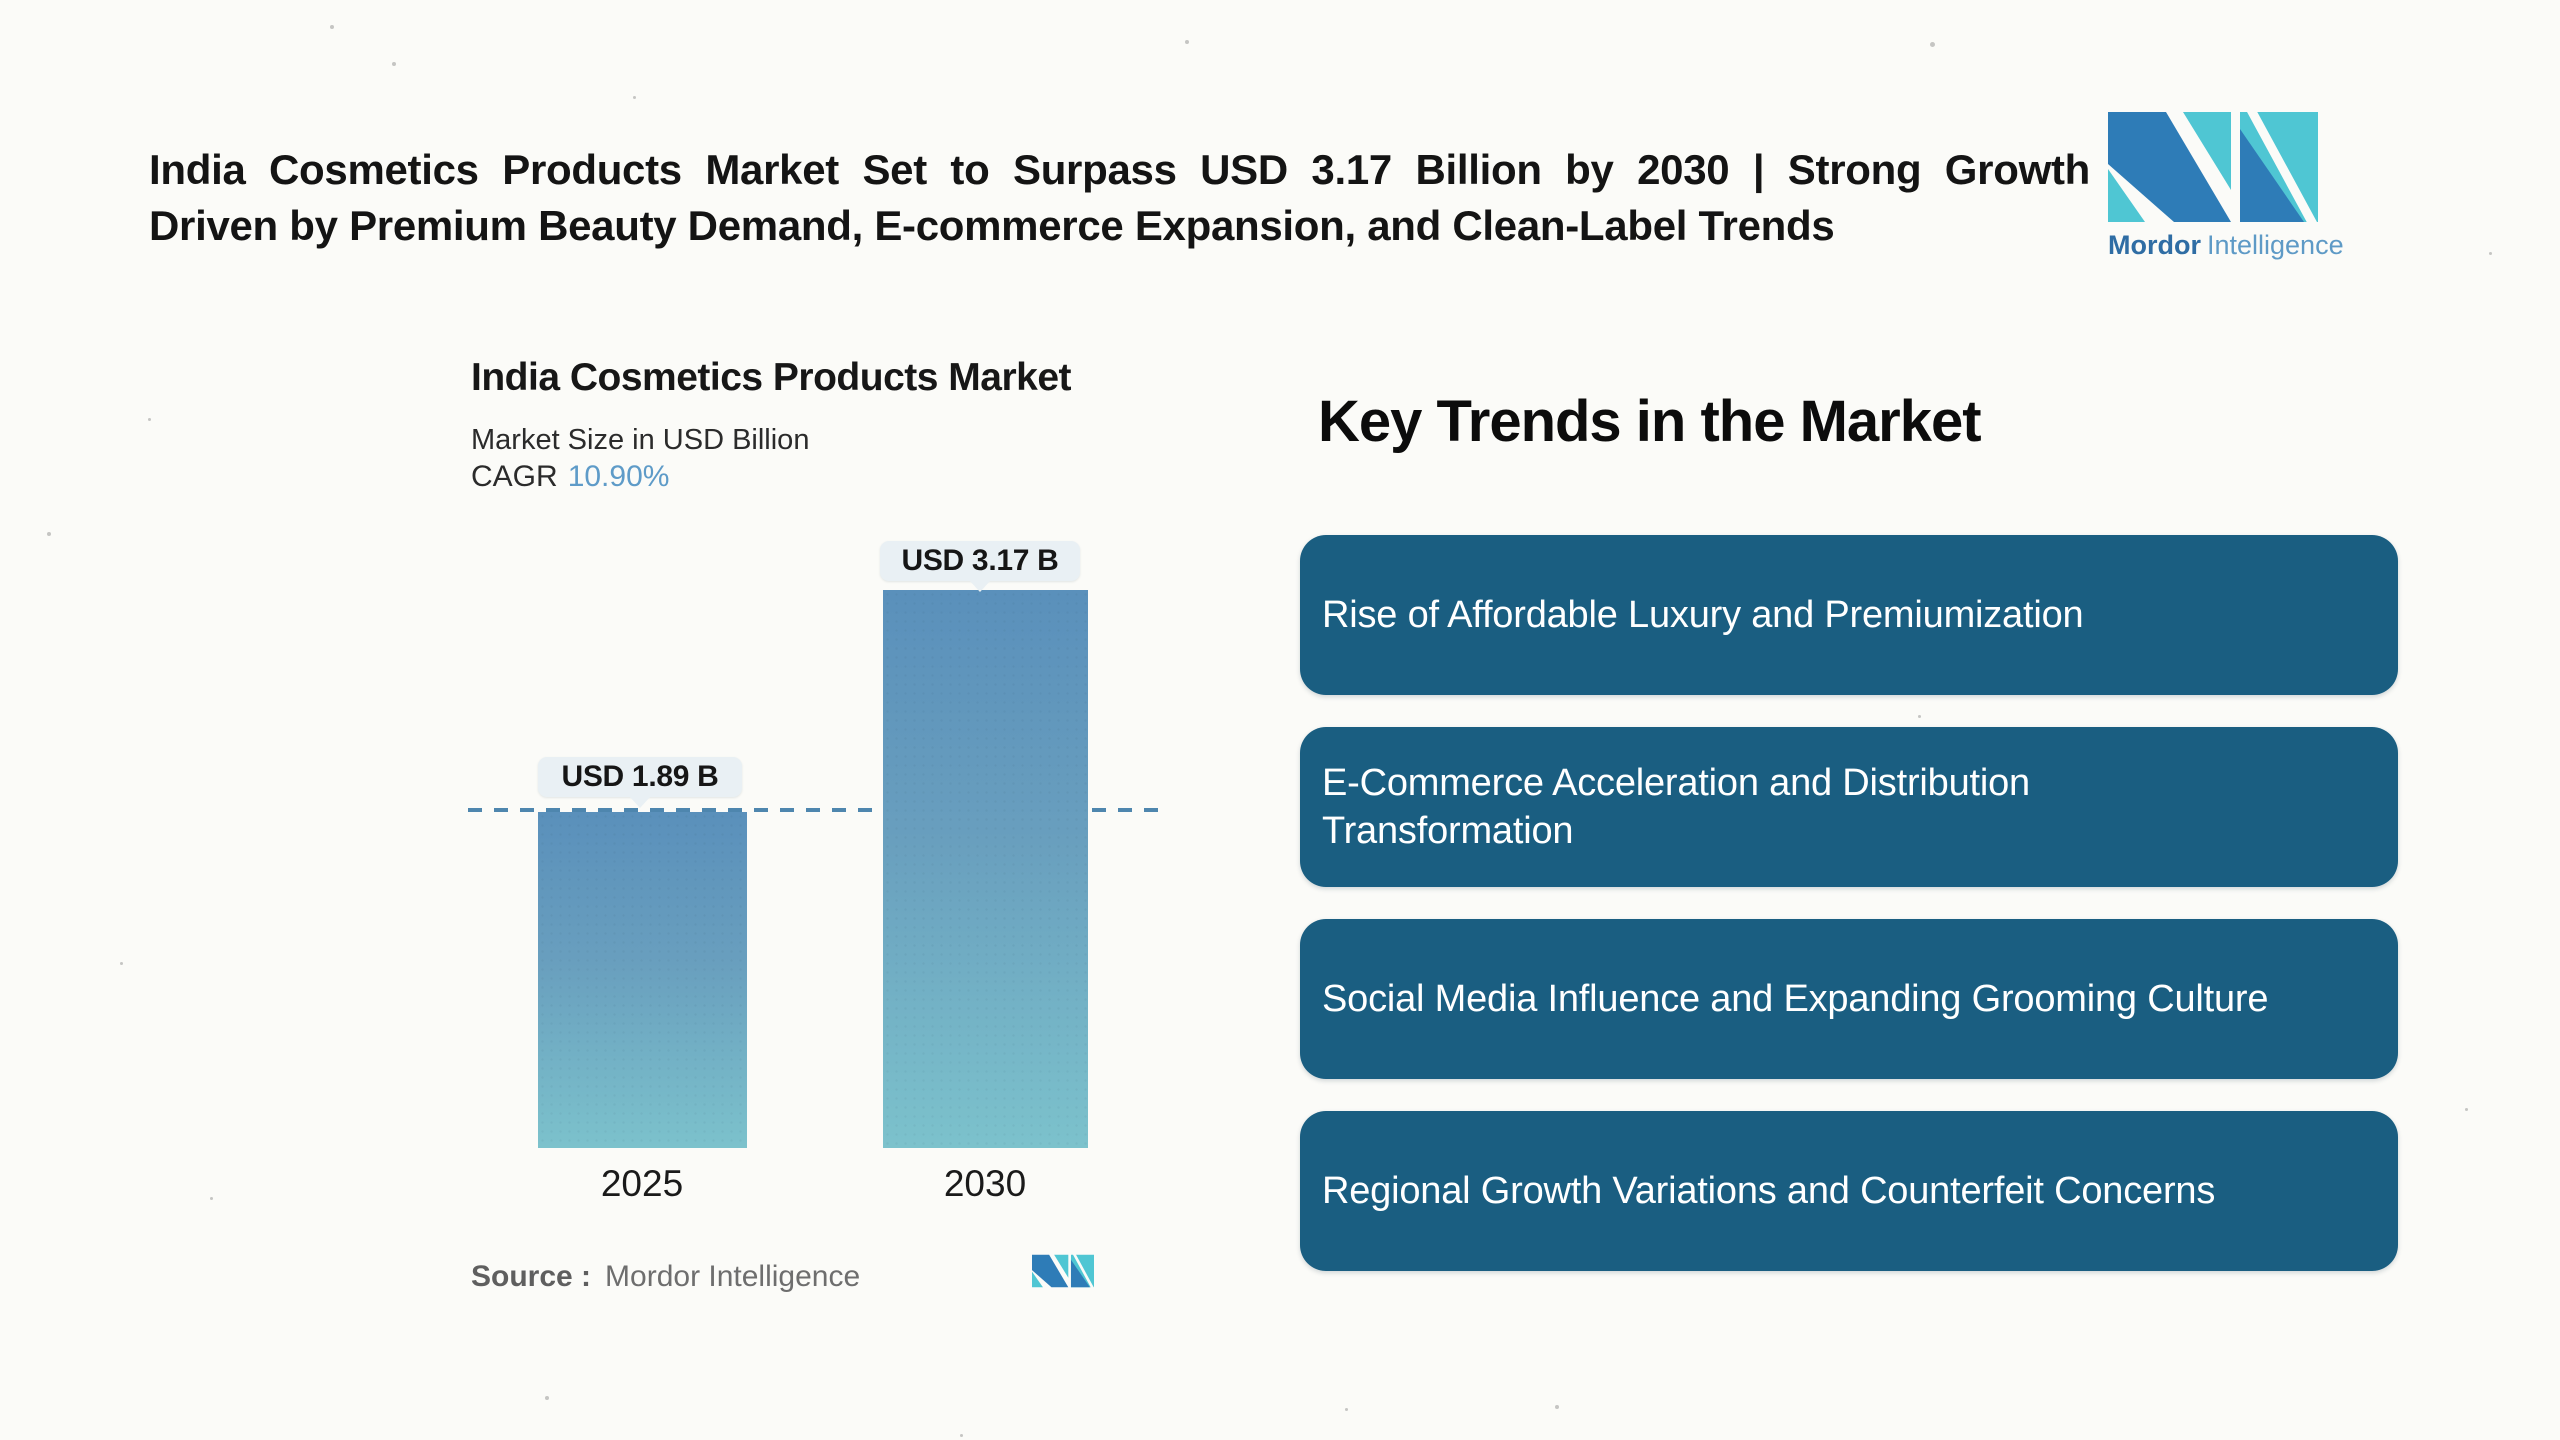  I want to click on chart-title: India Cosmetics Products Market, so click(771, 377).